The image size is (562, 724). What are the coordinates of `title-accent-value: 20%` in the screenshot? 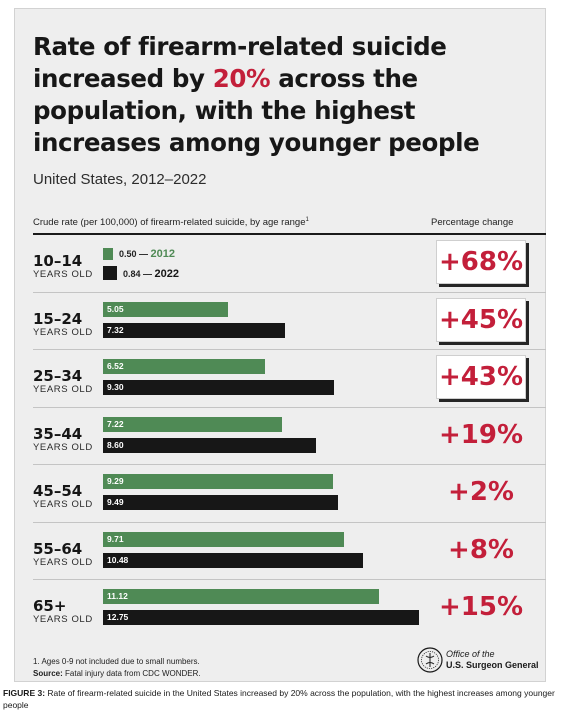 It's located at (241, 78).